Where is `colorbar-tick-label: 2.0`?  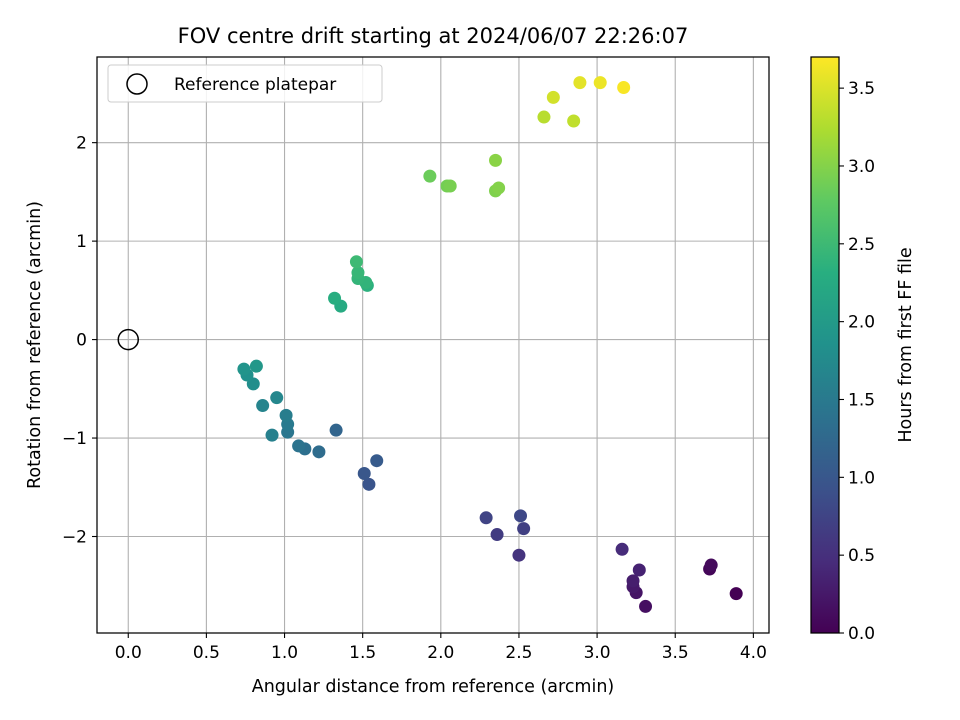
colorbar-tick-label: 2.0 is located at coordinates (861, 323).